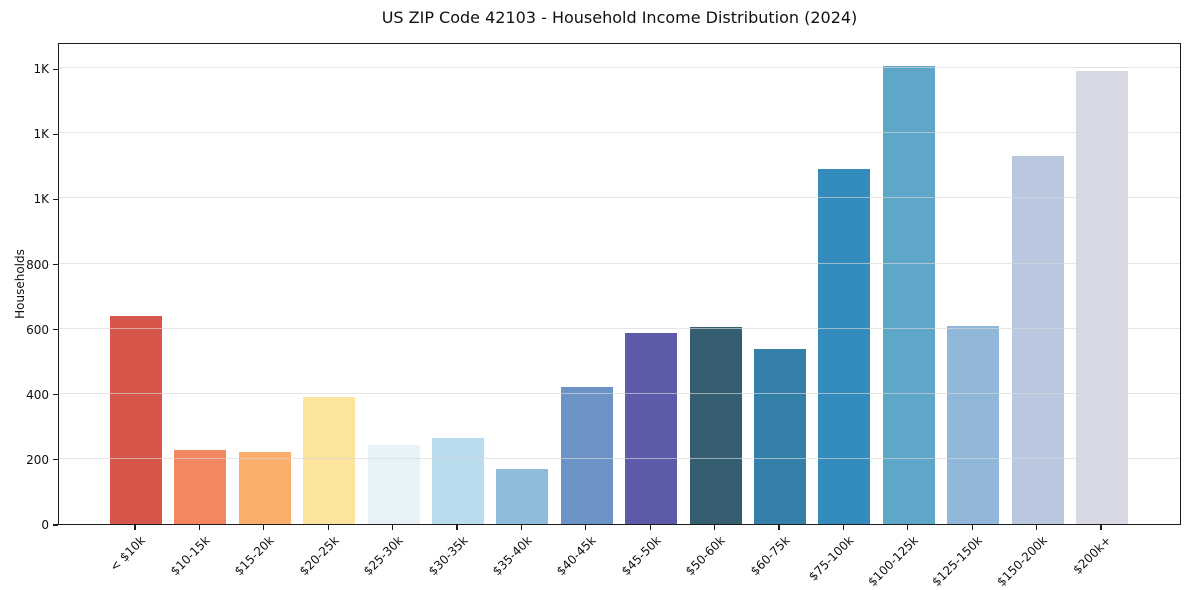  What do you see at coordinates (383, 556) in the screenshot?
I see `x-tick-label: $25-30k` at bounding box center [383, 556].